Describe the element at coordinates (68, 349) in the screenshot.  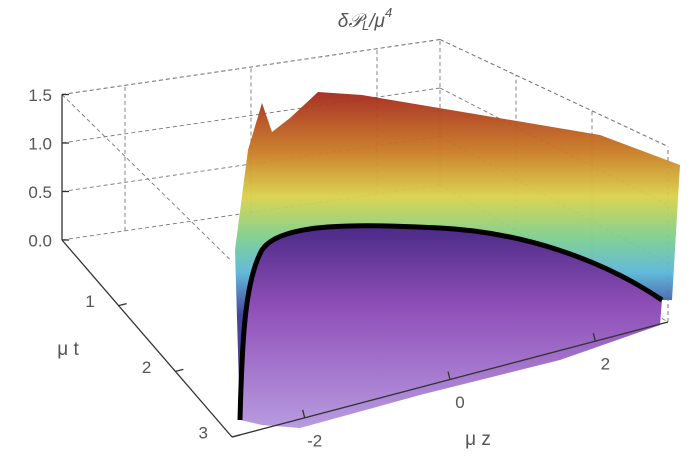
I see `y-axis-label: μ t` at that location.